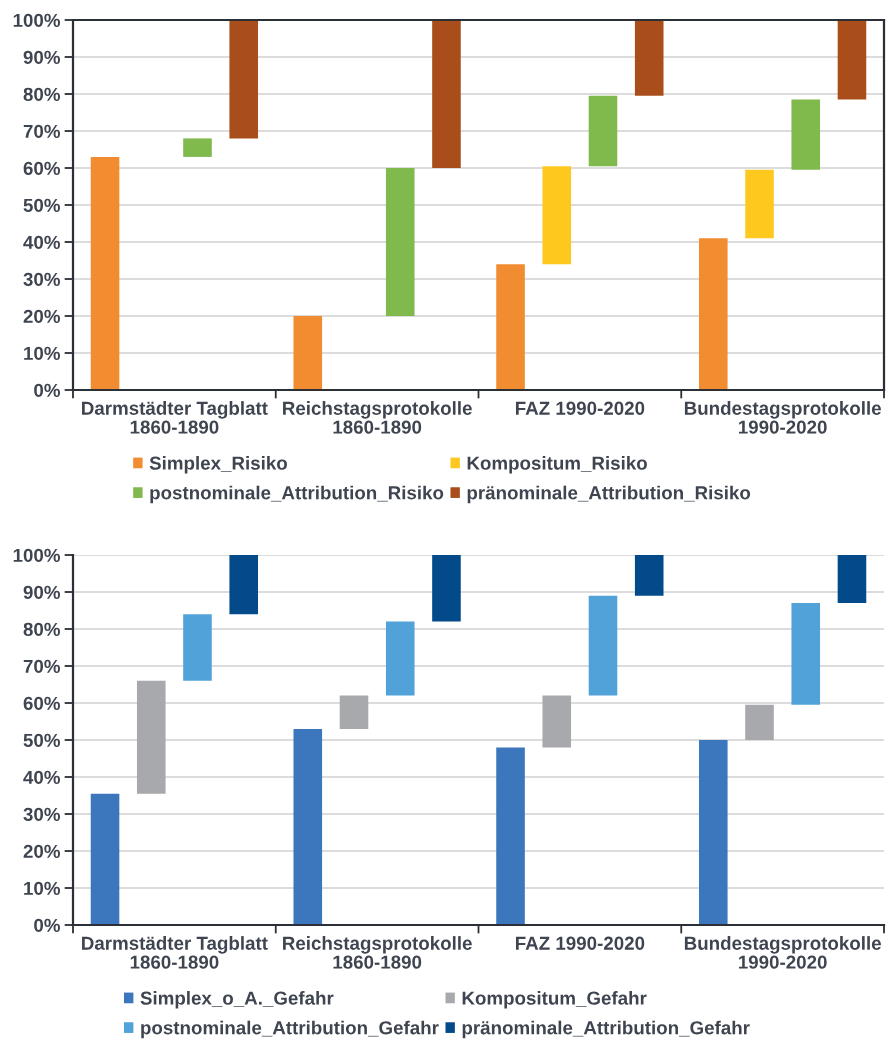 This screenshot has width=889, height=1047. I want to click on legend-label: Kompositum_Gefahr, so click(554, 1000).